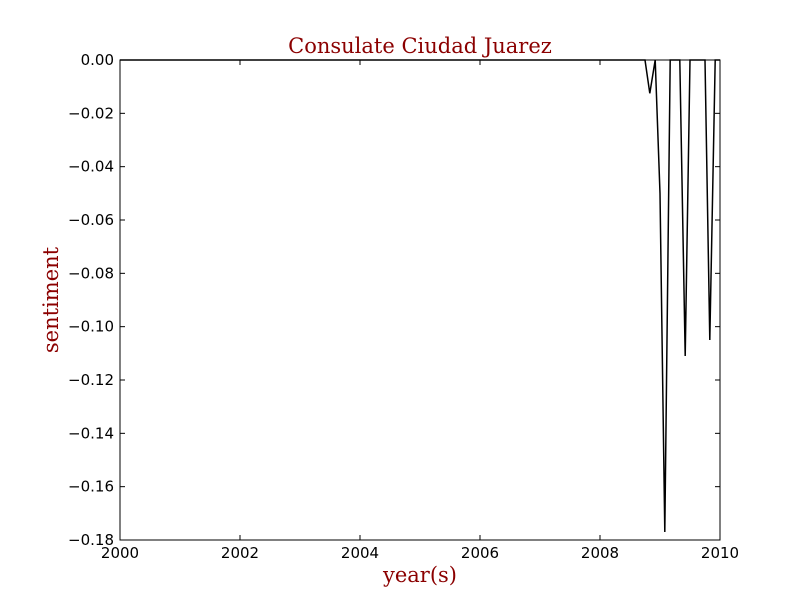 The height and width of the screenshot is (600, 800). Describe the element at coordinates (480, 553) in the screenshot. I see `x-tick-label: 2006` at that location.